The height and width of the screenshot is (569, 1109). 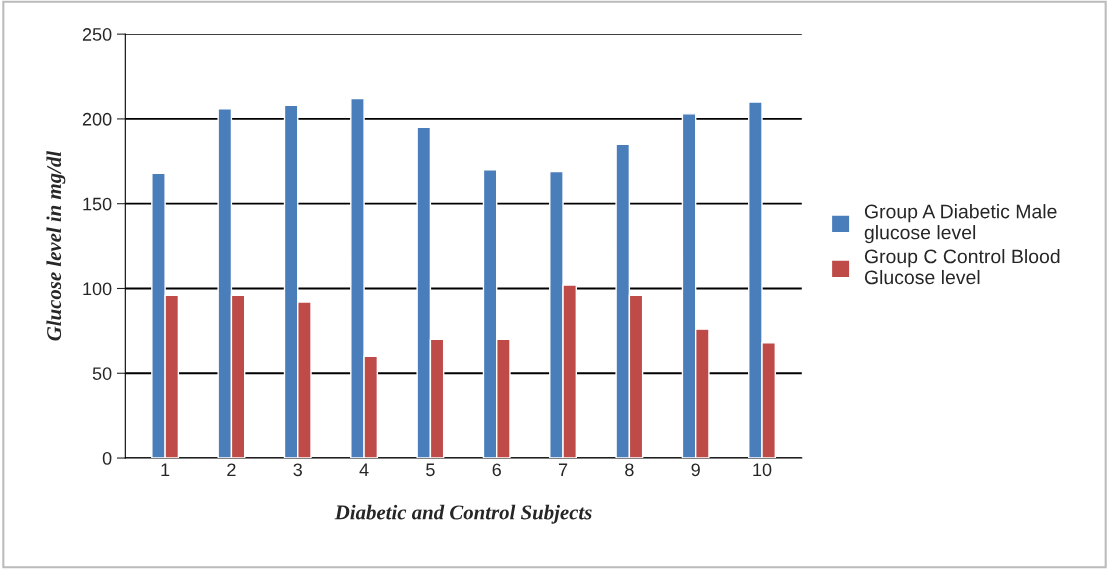 I want to click on x-tick-label: 9, so click(x=695, y=470).